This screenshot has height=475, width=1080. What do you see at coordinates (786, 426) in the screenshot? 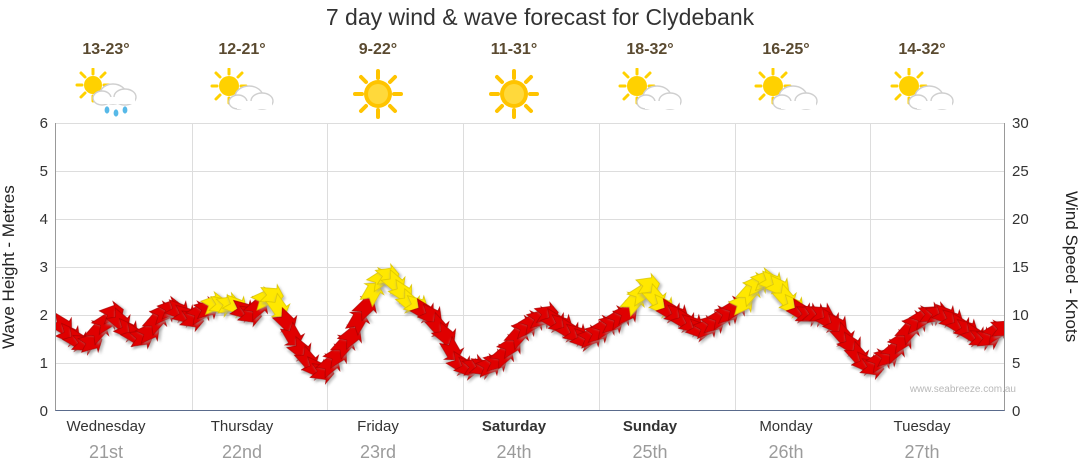
I see `day-label-monday: Monday` at bounding box center [786, 426].